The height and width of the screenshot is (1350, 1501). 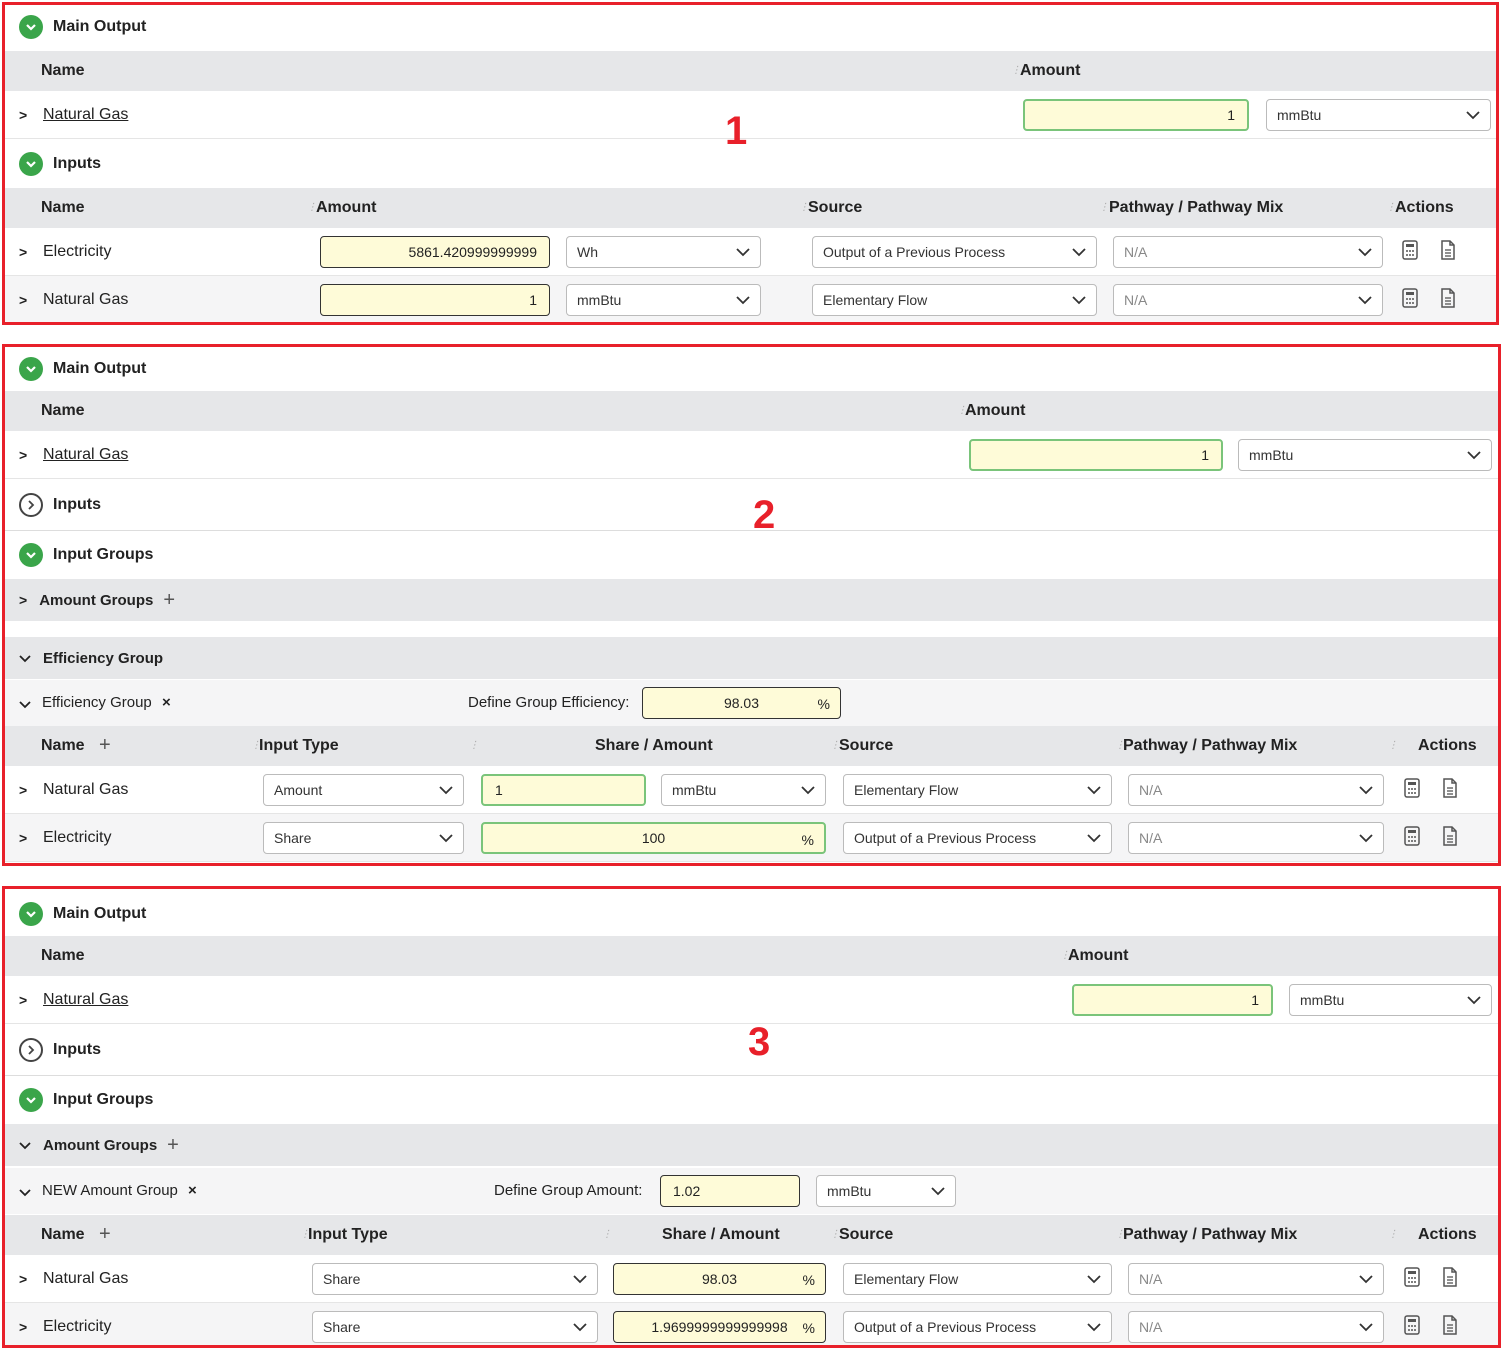 I want to click on amount-groups-header: > Amount Groups +, so click(x=751, y=600).